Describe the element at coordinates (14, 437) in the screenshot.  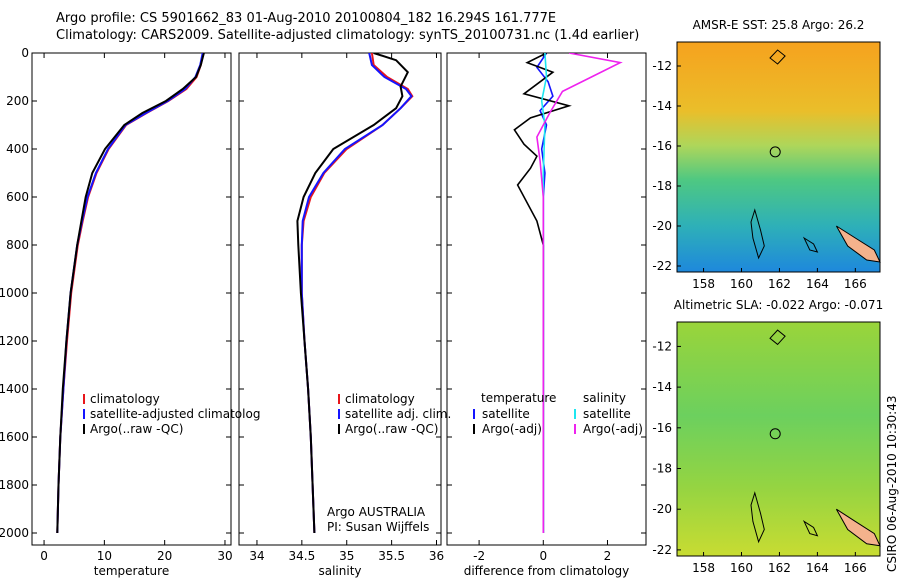
I see `y-tick-label: 1600` at that location.